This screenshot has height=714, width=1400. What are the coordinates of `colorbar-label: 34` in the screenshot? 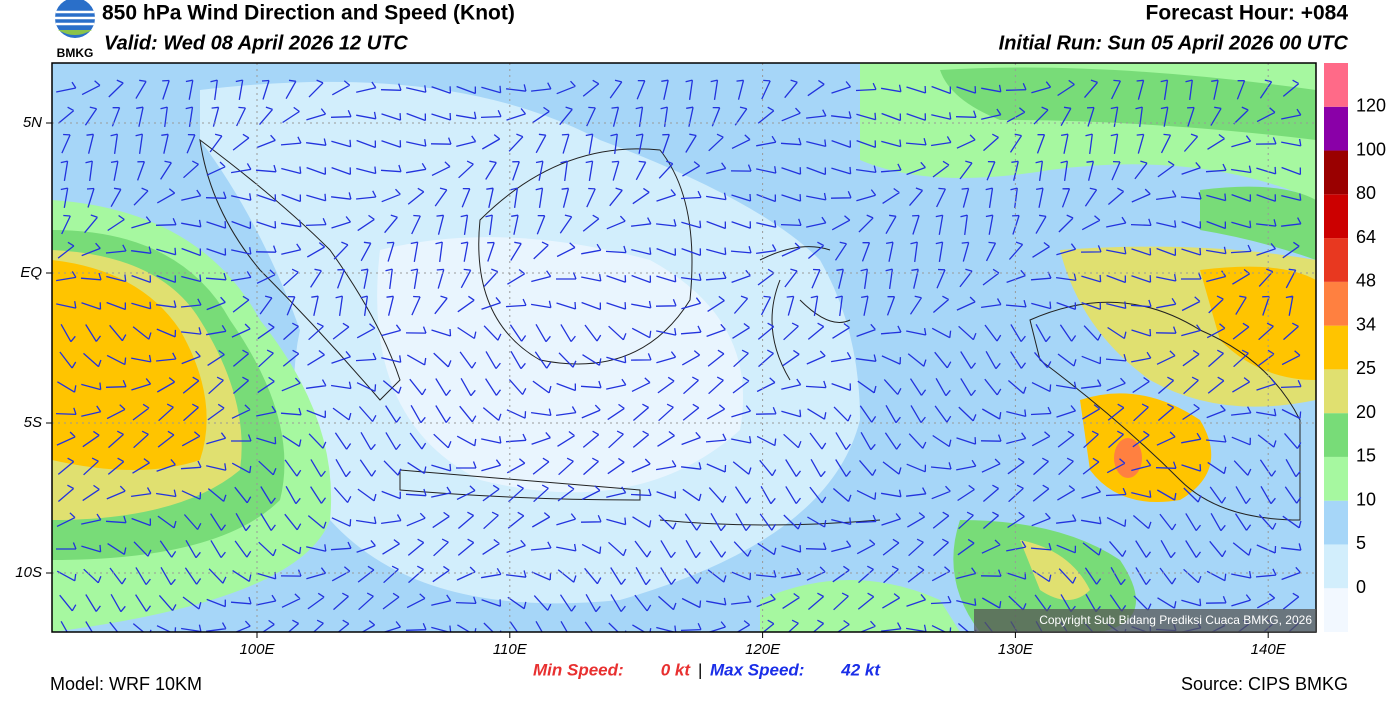 It's located at (1366, 324).